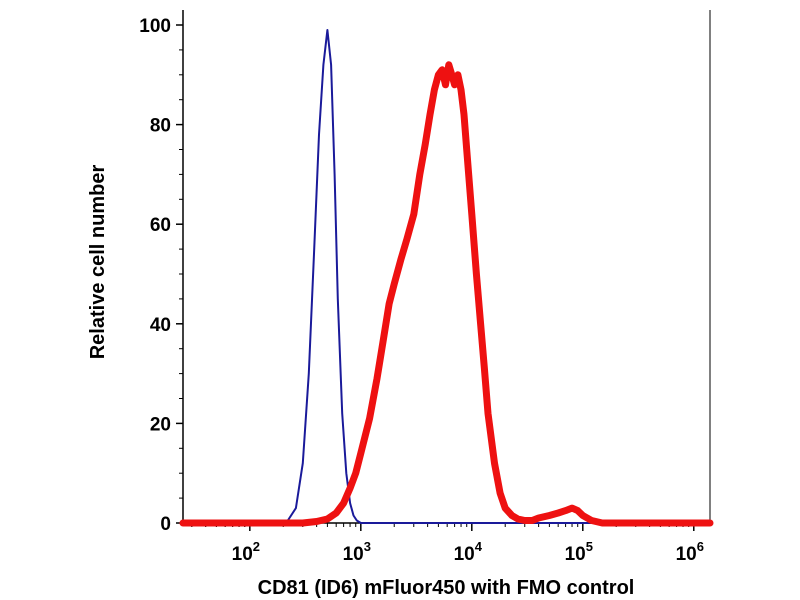  Describe the element at coordinates (98, 262) in the screenshot. I see `y-axis-label: Relative cell number` at that location.